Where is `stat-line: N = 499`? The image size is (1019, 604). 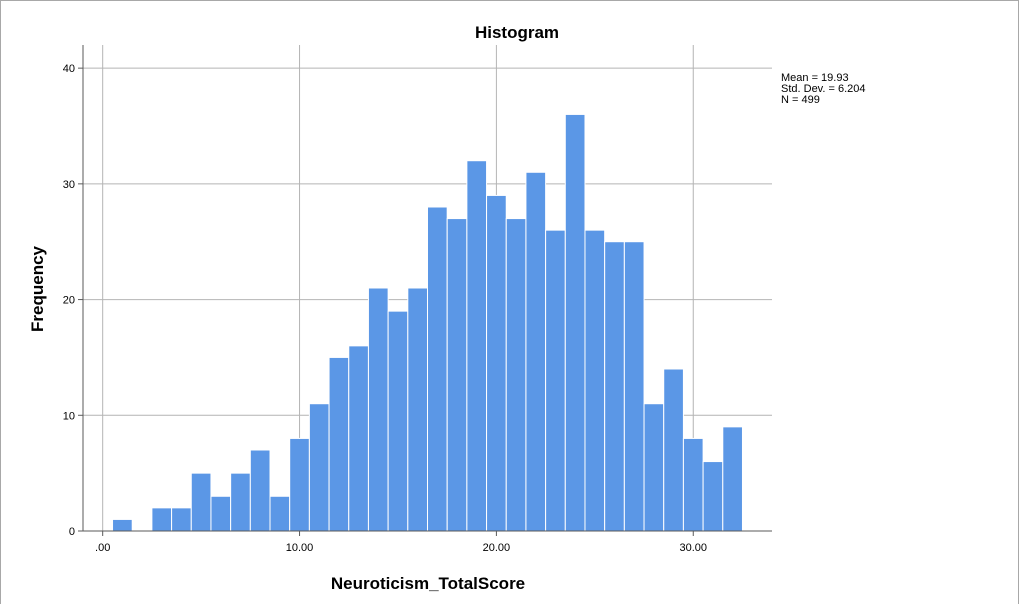
stat-line: N = 499 is located at coordinates (800, 100).